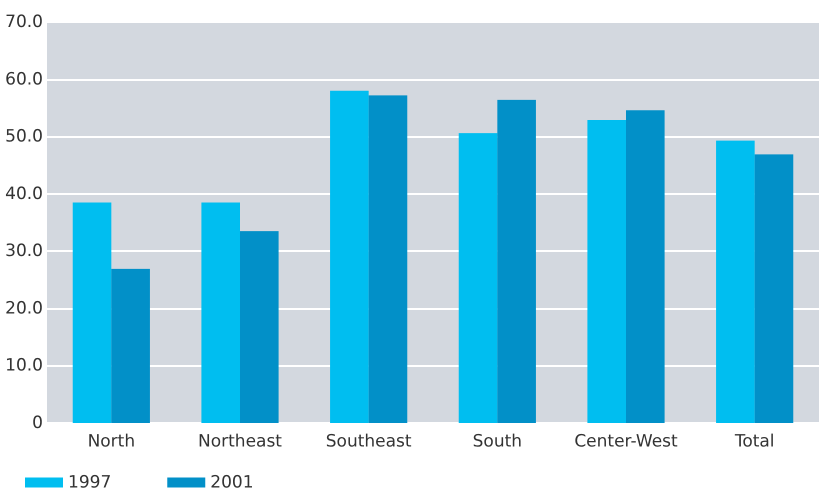 The height and width of the screenshot is (498, 819). Describe the element at coordinates (24, 79) in the screenshot. I see `y-tick-label: 60.0` at that location.